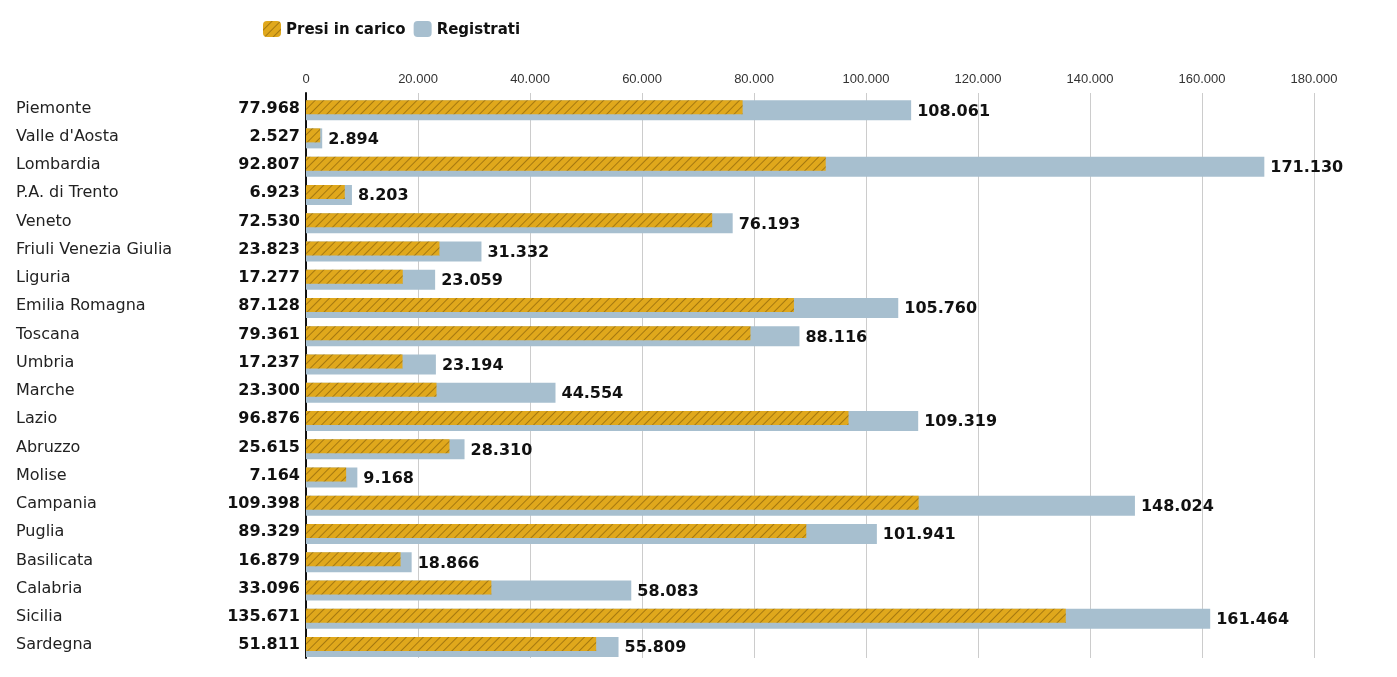  What do you see at coordinates (269, 531) in the screenshot?
I see `data-label: 89.329` at bounding box center [269, 531].